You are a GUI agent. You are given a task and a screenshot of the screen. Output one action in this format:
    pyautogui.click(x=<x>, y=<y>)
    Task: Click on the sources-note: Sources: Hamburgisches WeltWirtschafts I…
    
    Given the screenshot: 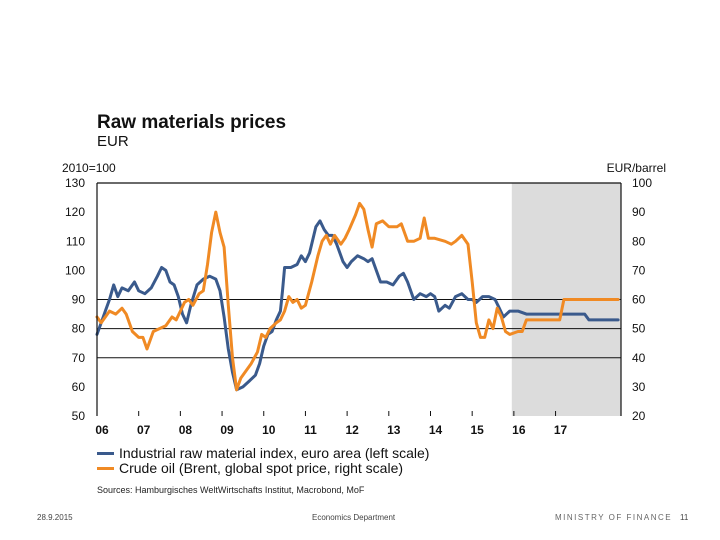 What is the action you would take?
    pyautogui.click(x=231, y=490)
    